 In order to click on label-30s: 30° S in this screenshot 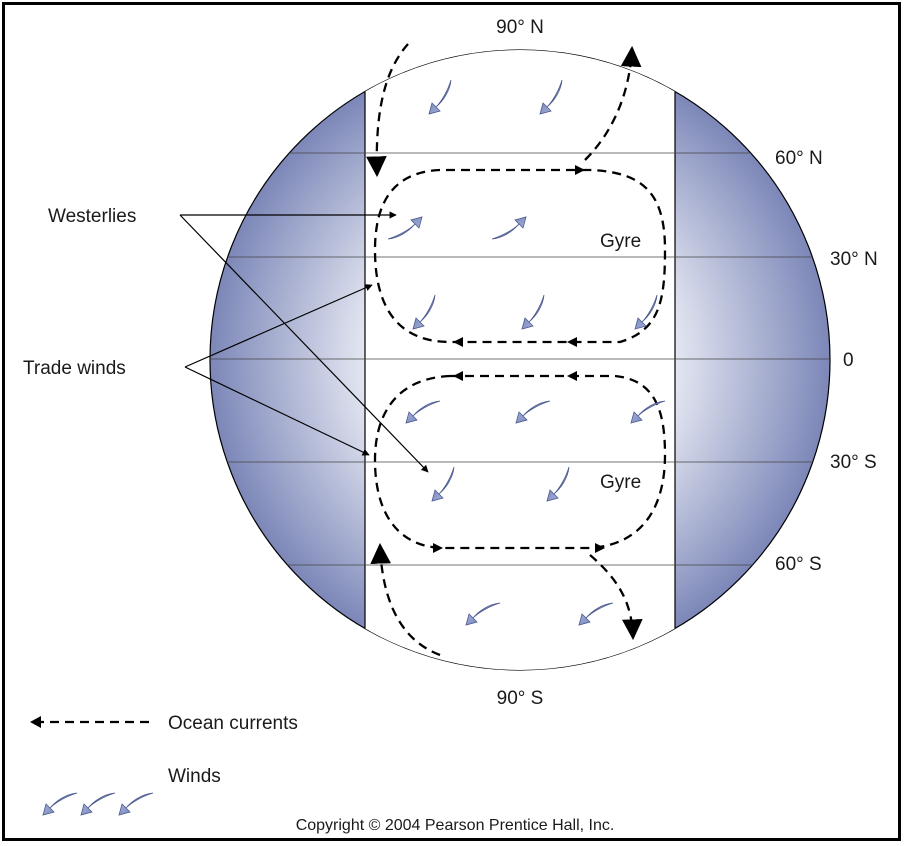, I will do `click(853, 462)`.